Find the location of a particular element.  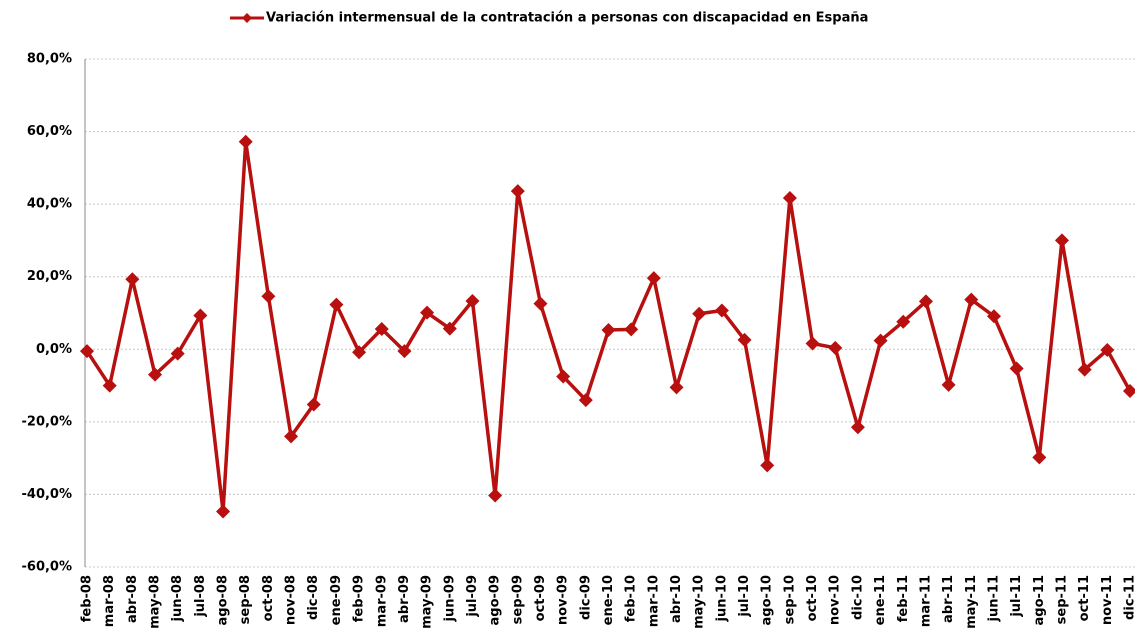

y-tick-label: 0,0% is located at coordinates (54, 349).